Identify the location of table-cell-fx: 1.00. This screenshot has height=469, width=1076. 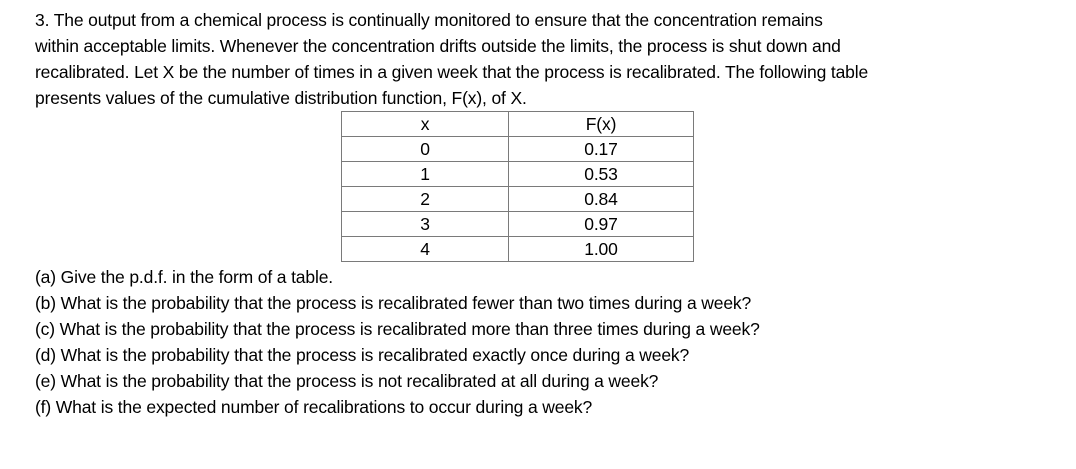
(601, 249).